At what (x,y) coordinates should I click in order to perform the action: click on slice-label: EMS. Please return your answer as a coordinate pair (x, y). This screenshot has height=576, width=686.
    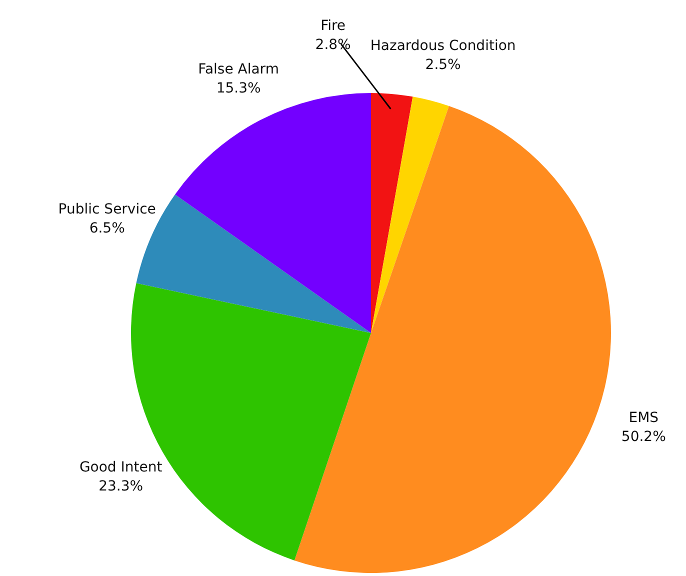
    Looking at the image, I should click on (643, 418).